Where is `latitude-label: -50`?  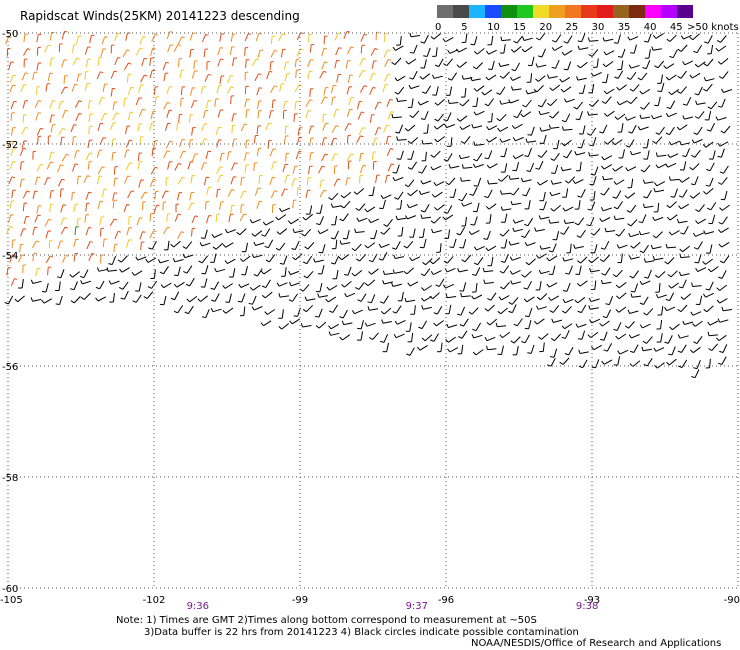
latitude-label: -50 is located at coordinates (10, 34).